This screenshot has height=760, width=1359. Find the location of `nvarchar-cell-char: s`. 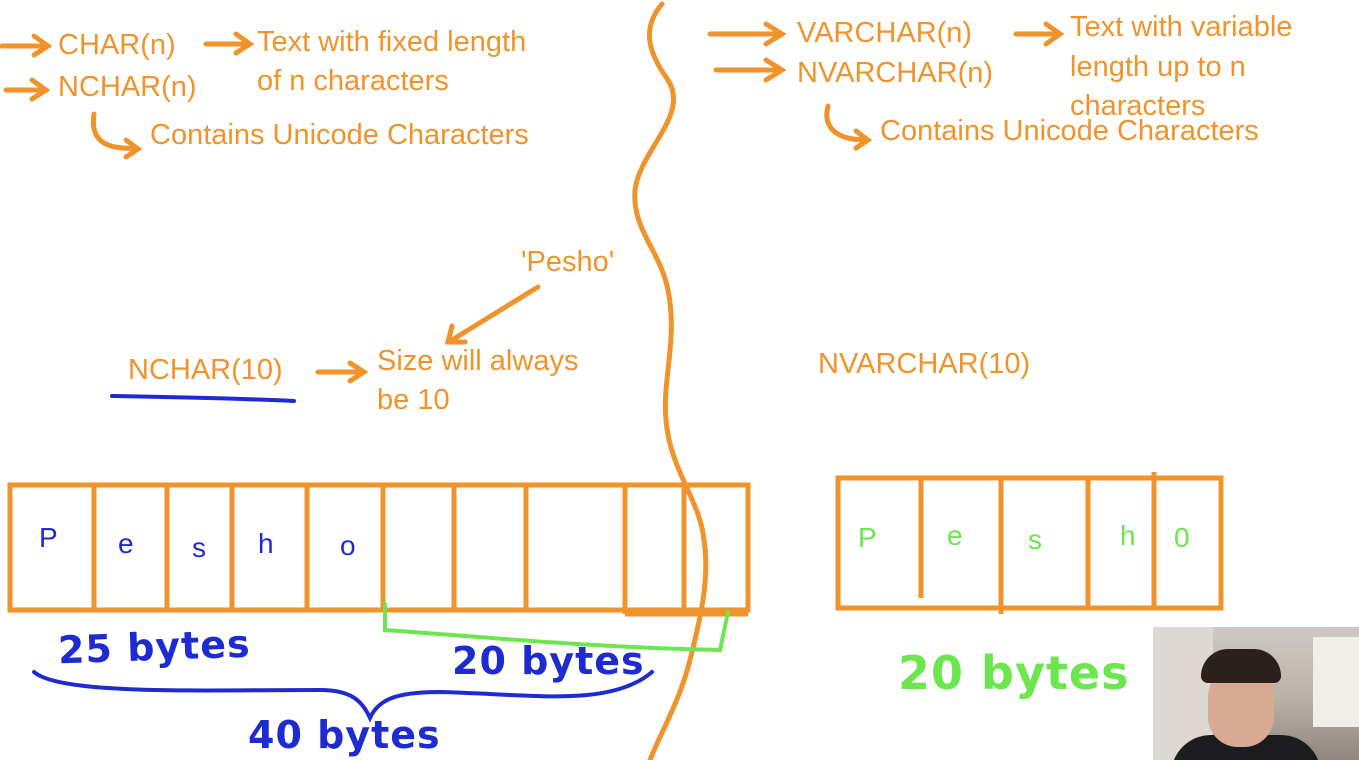

nvarchar-cell-char: s is located at coordinates (1035, 539).